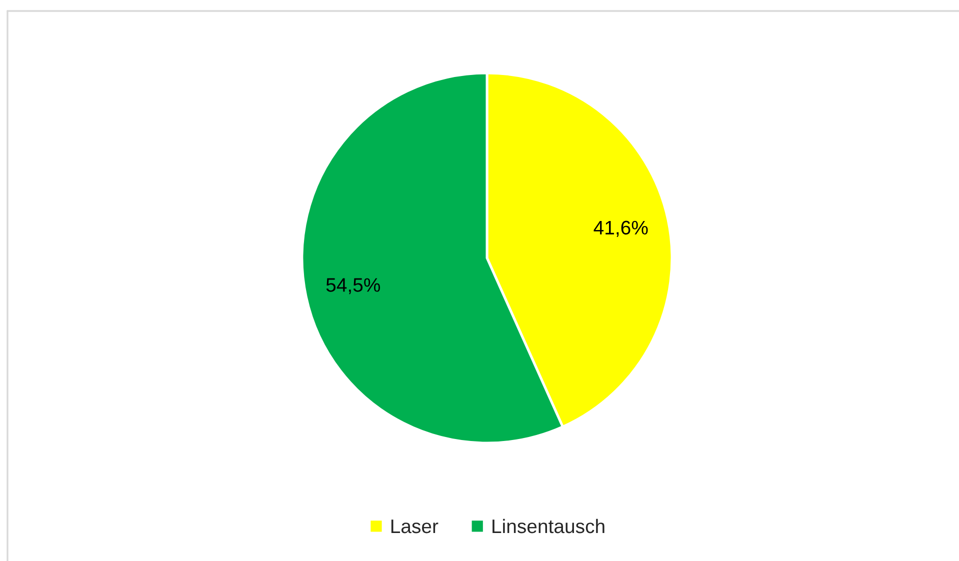  I want to click on data-label: 54,5%, so click(353, 286).